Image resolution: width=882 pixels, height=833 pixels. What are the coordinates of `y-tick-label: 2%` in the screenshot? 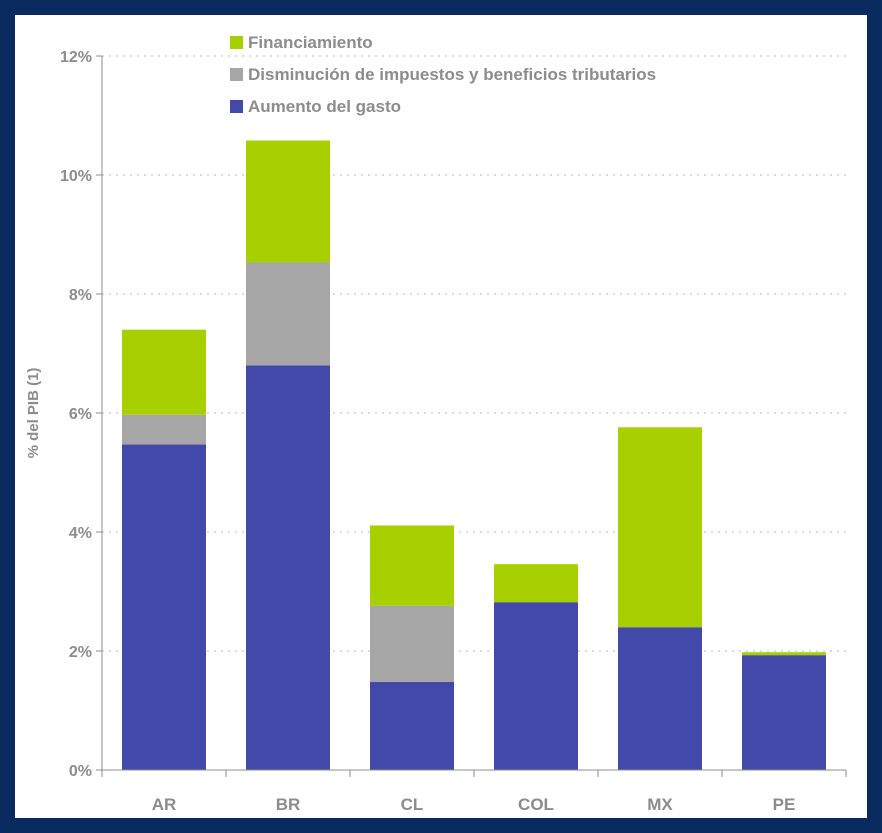 It's located at (80, 652).